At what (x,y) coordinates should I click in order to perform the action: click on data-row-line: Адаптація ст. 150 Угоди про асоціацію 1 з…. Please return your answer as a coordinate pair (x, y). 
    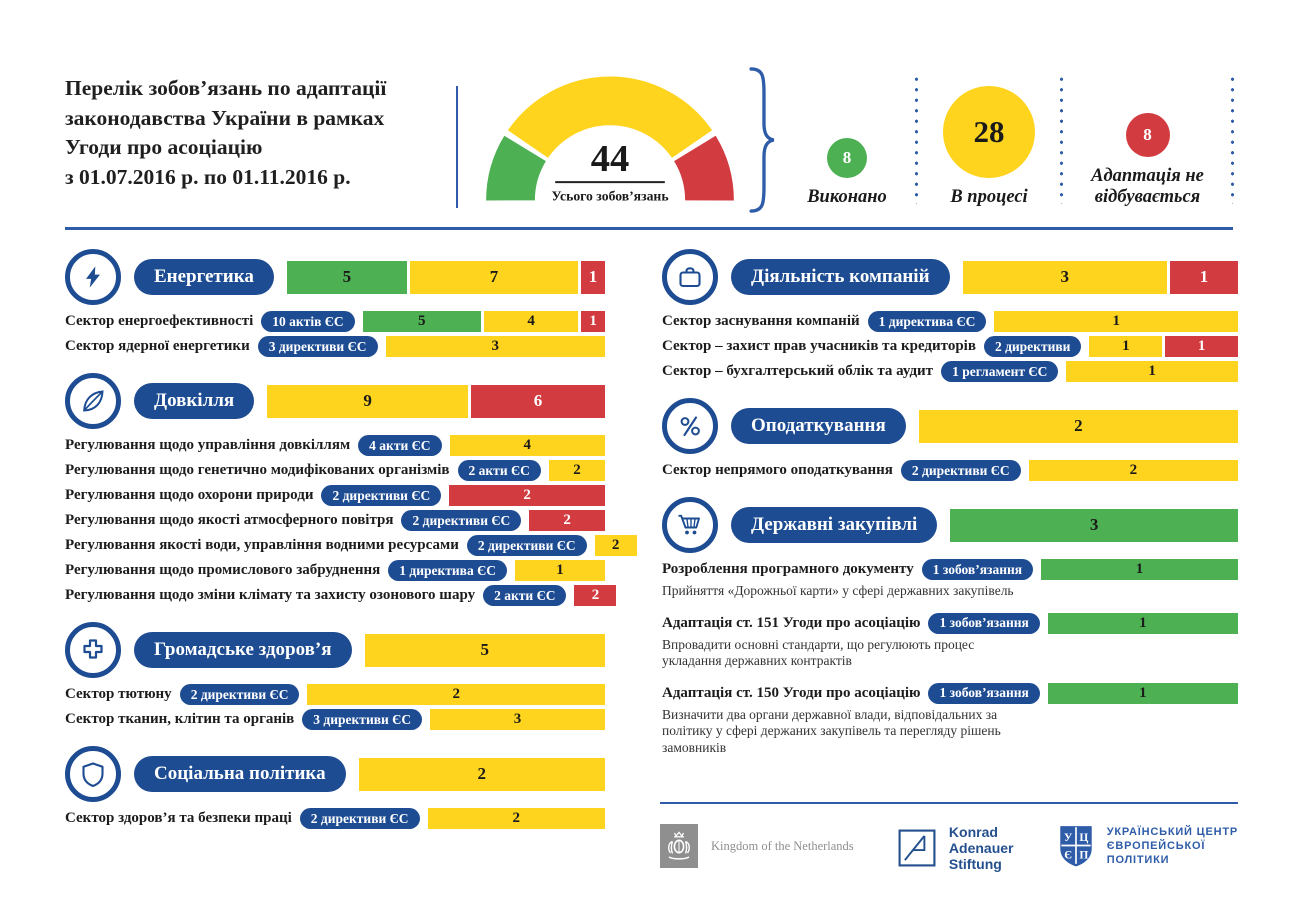
    Looking at the image, I should click on (950, 693).